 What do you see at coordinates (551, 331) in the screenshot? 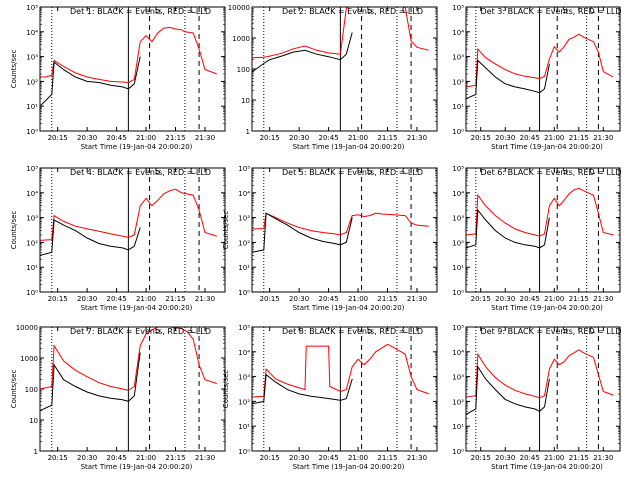
I see `chart-title: Det 9: BLACK = Events, RED = LLD` at bounding box center [551, 331].